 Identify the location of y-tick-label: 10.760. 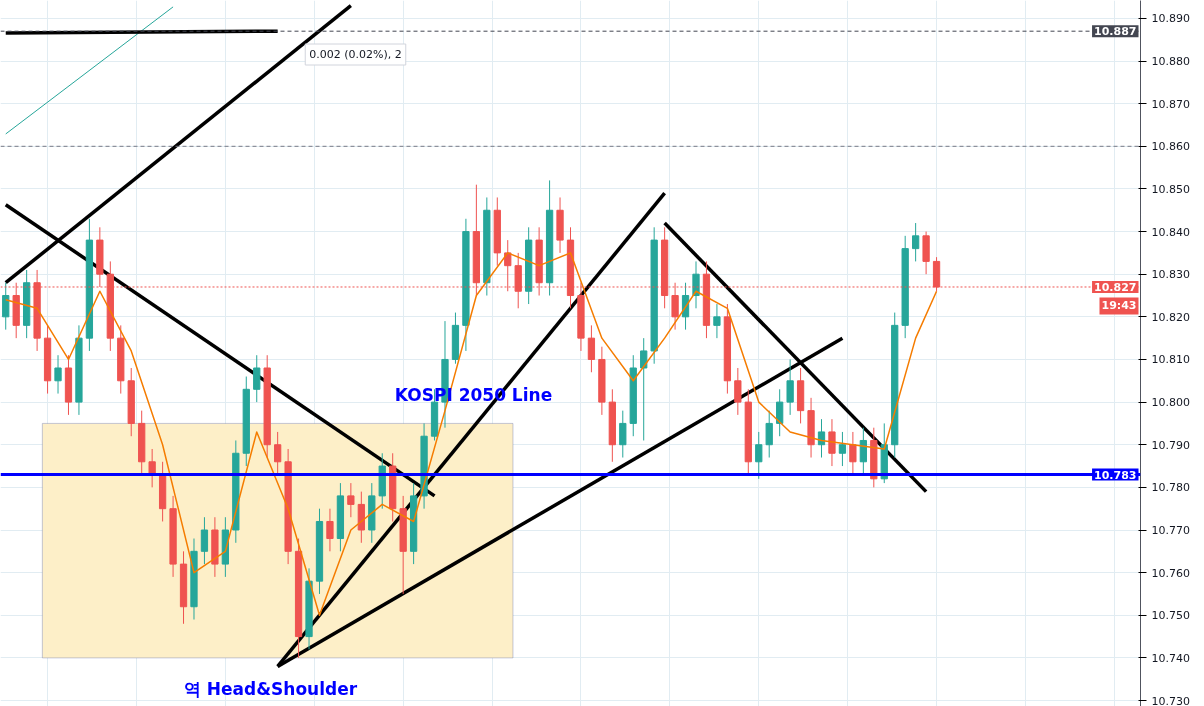
(1170, 573).